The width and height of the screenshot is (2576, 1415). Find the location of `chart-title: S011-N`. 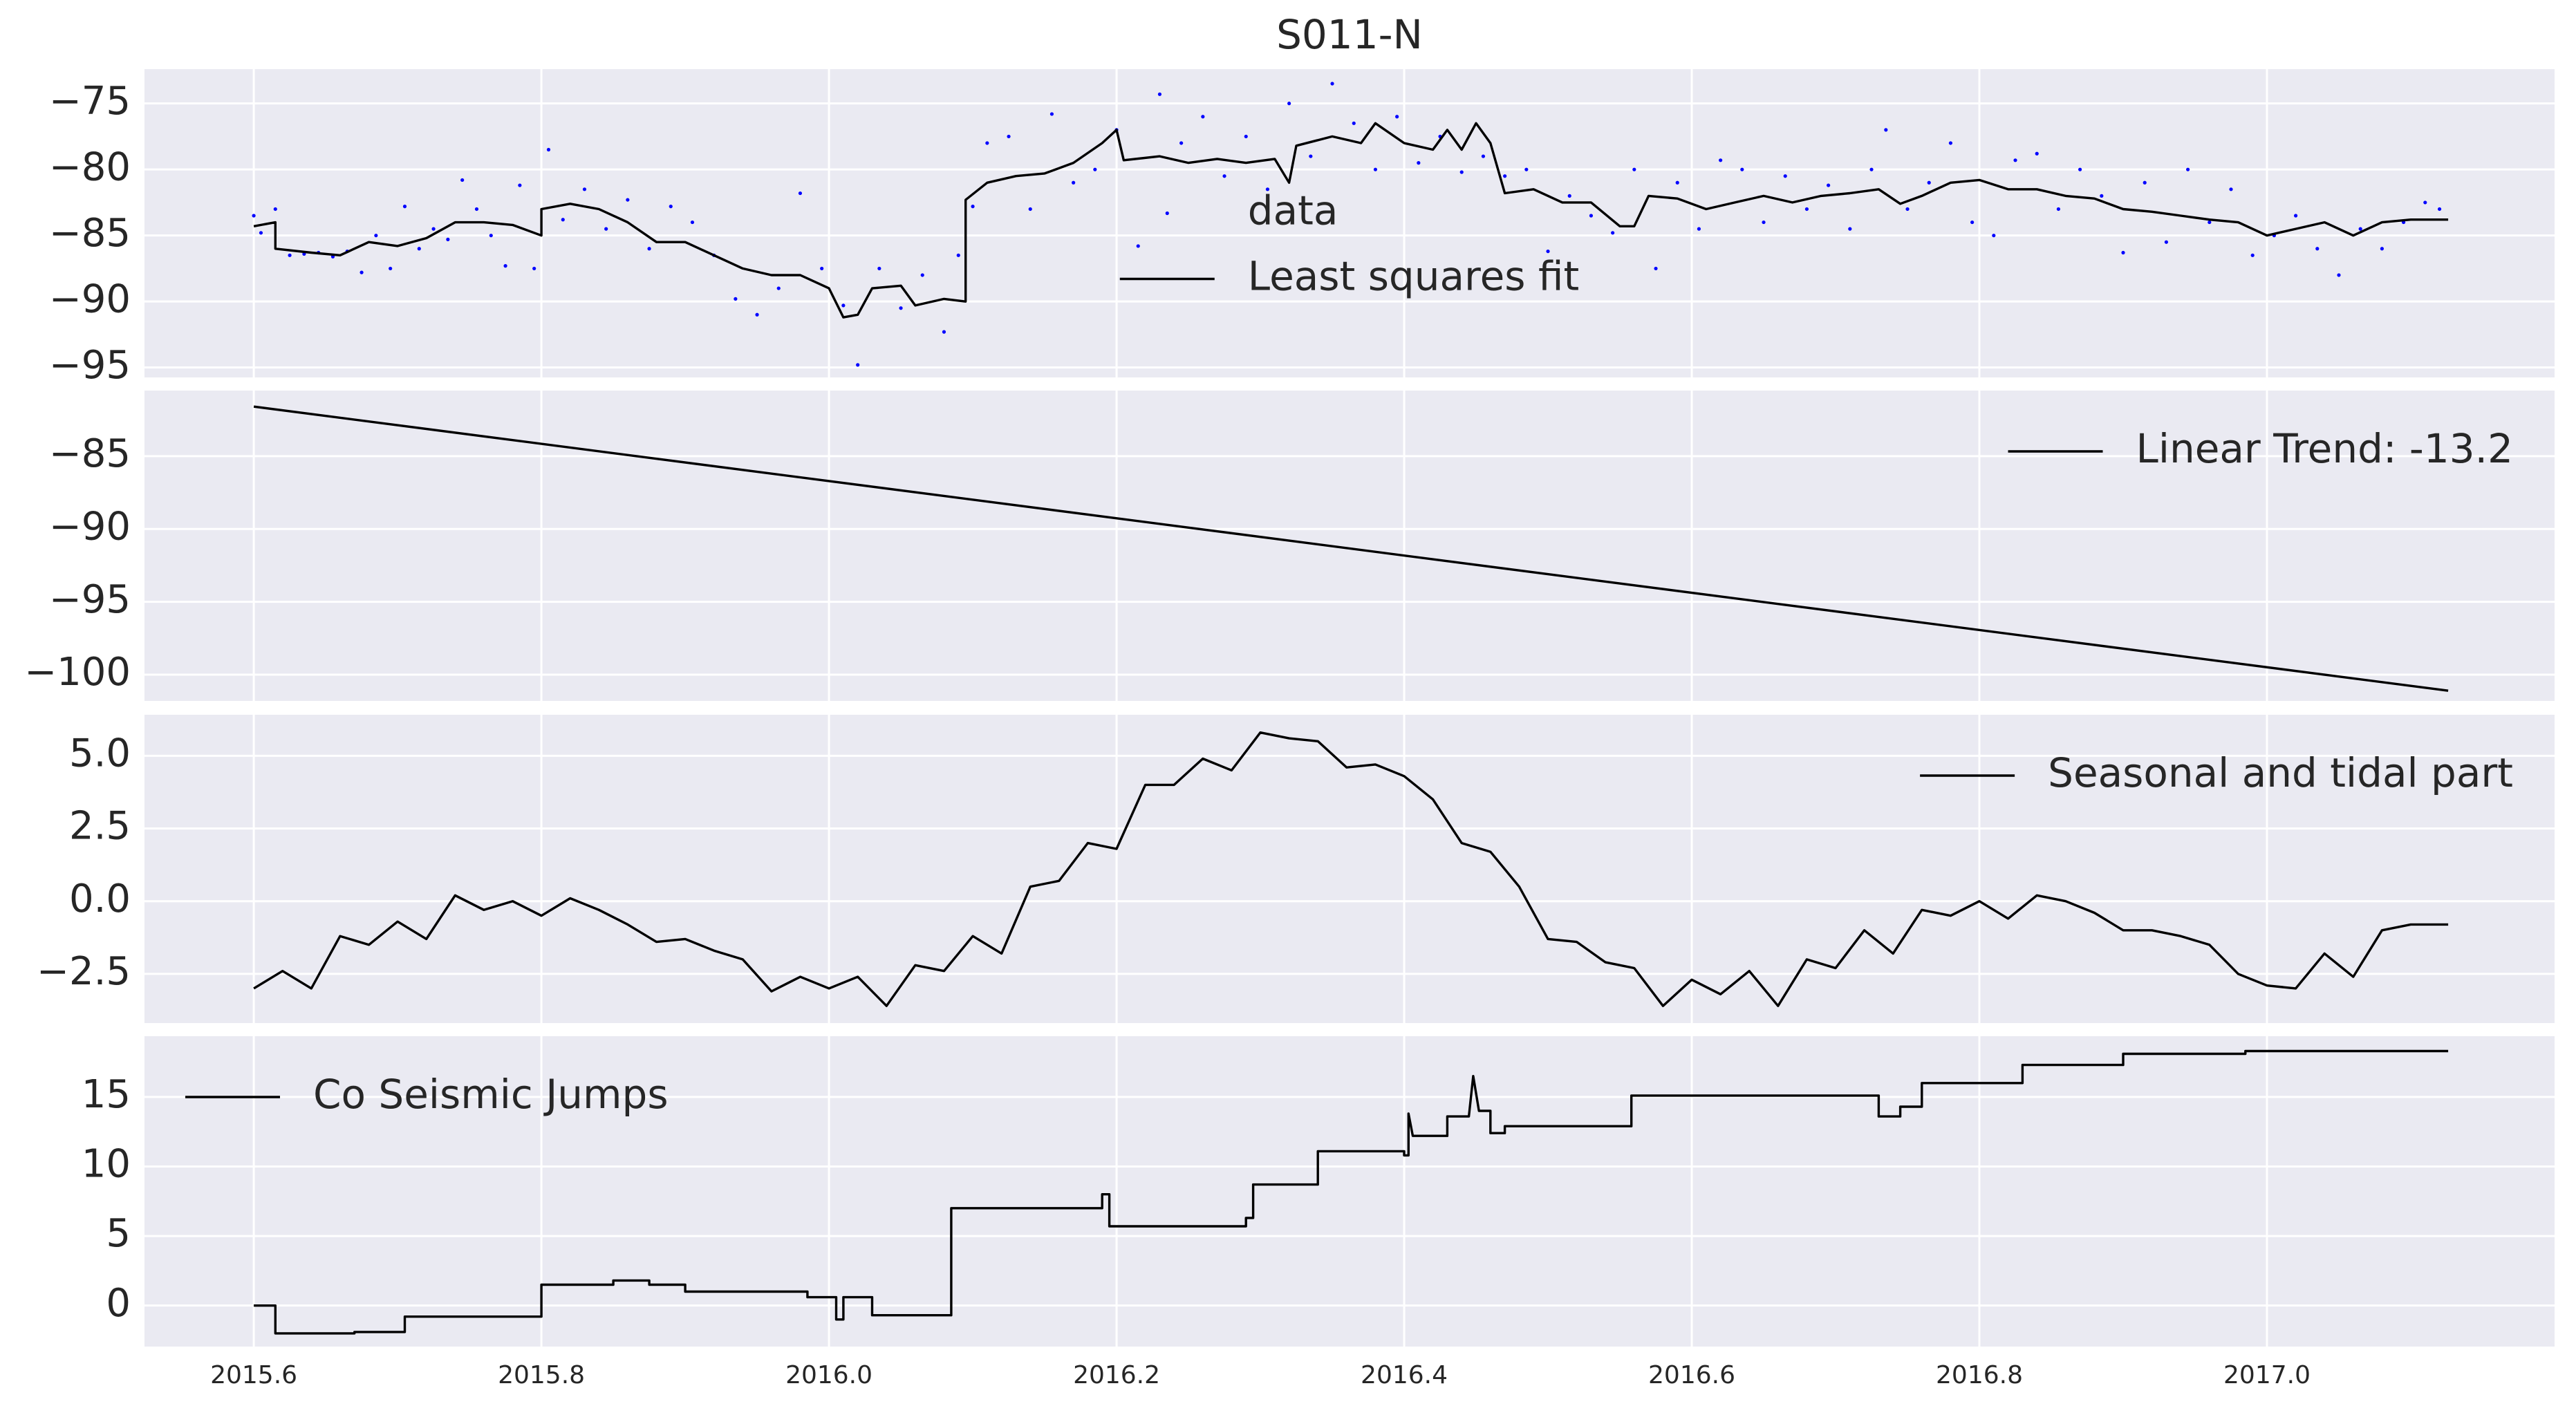

chart-title: S011-N is located at coordinates (1349, 34).